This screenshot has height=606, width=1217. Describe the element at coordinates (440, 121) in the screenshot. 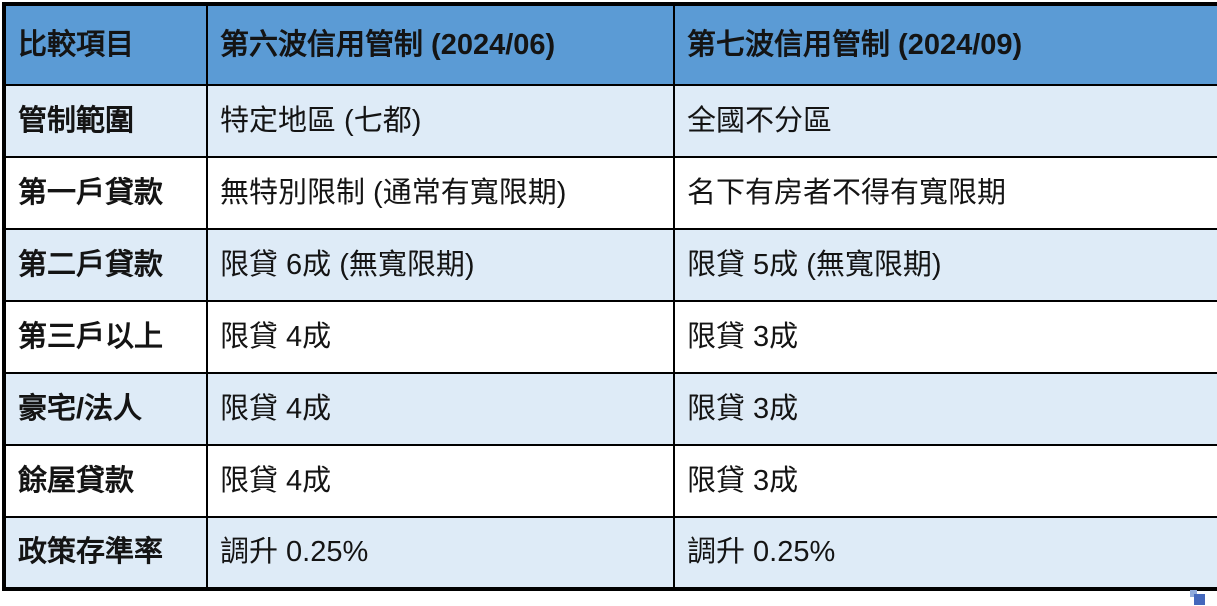

I see `table-cell: 特定地區 (七都)` at that location.